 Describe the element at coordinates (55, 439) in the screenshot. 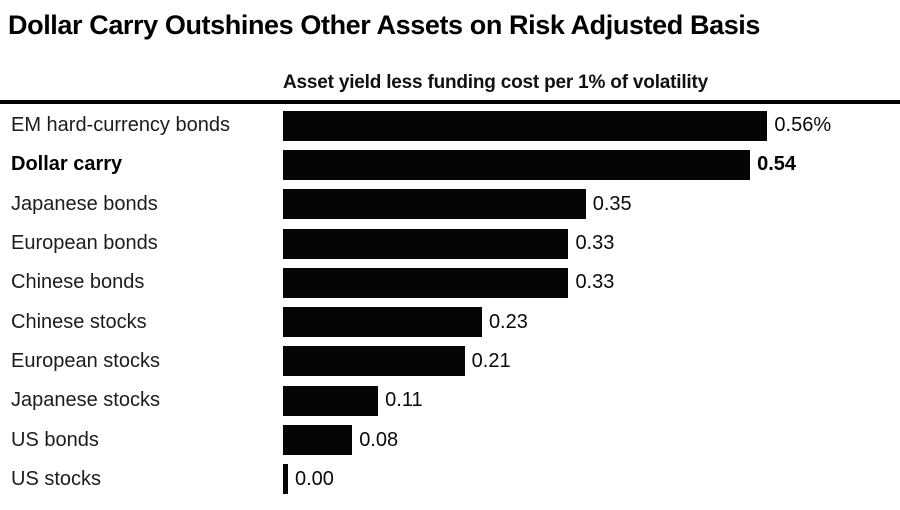

I see `category-label: US bonds` at that location.